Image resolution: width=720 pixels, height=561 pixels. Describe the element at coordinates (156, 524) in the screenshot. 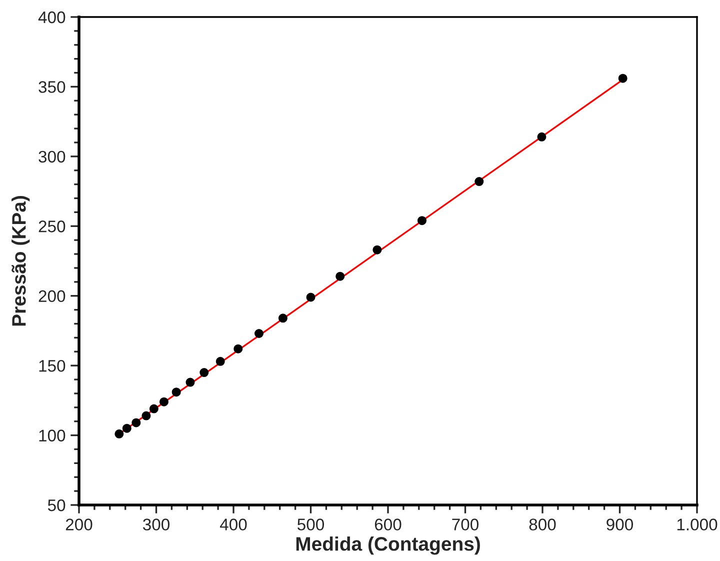

I see `x-tick-label: 300` at that location.